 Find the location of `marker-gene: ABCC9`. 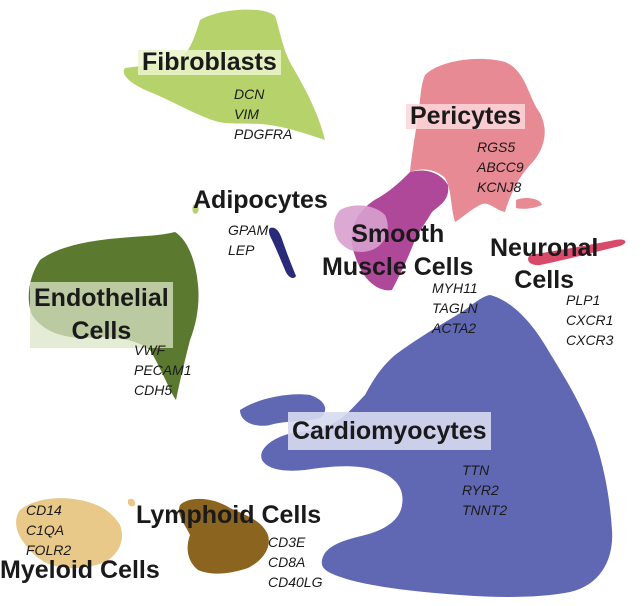

marker-gene: ABCC9 is located at coordinates (500, 167).